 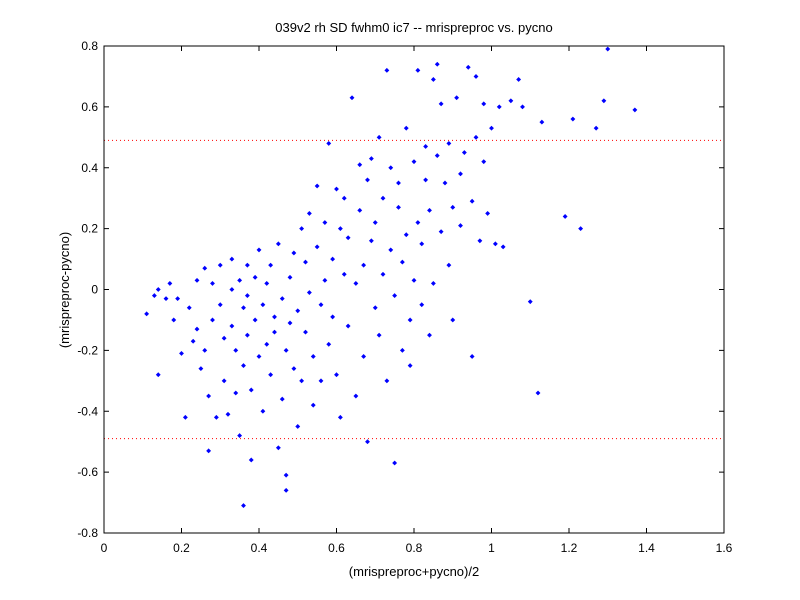 I want to click on x-tick-label: 0.8, so click(x=414, y=548).